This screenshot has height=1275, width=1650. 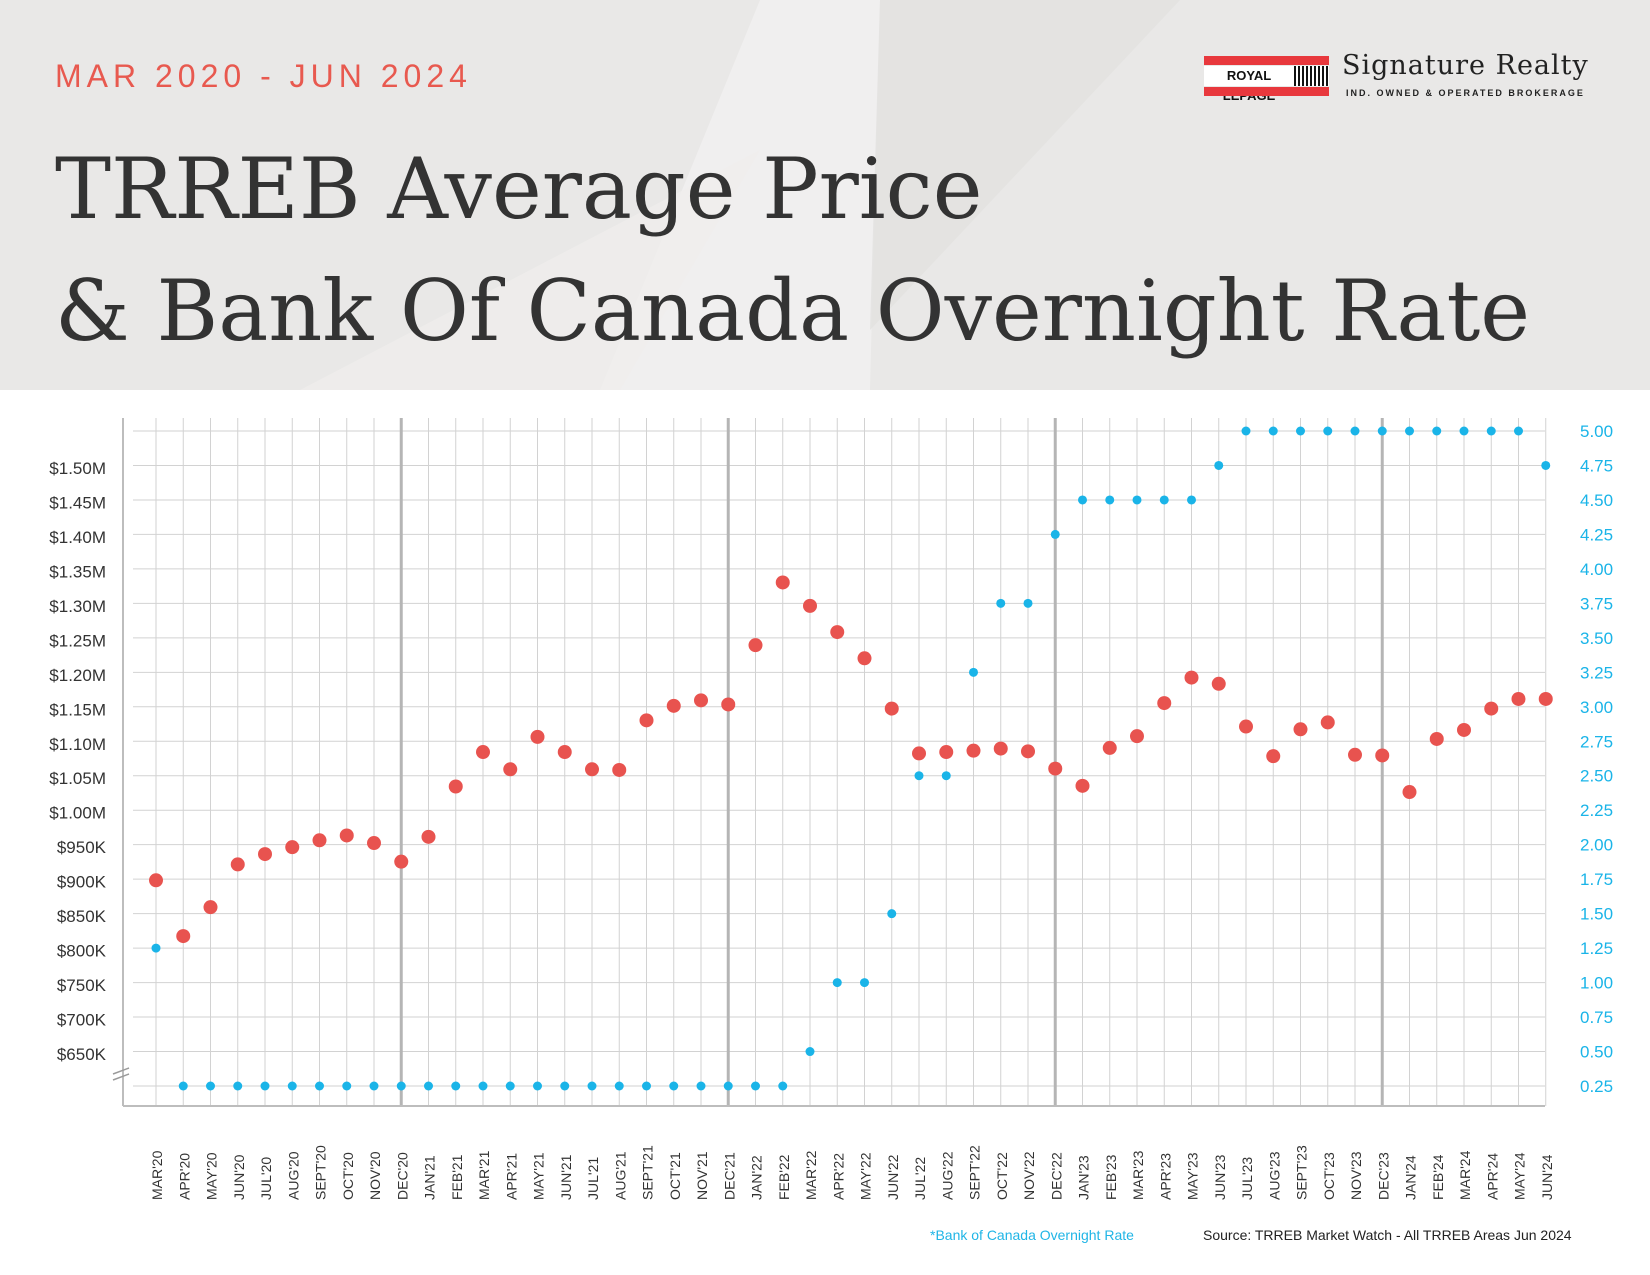 I want to click on title-line-1: TRREB Average Price, so click(x=519, y=189).